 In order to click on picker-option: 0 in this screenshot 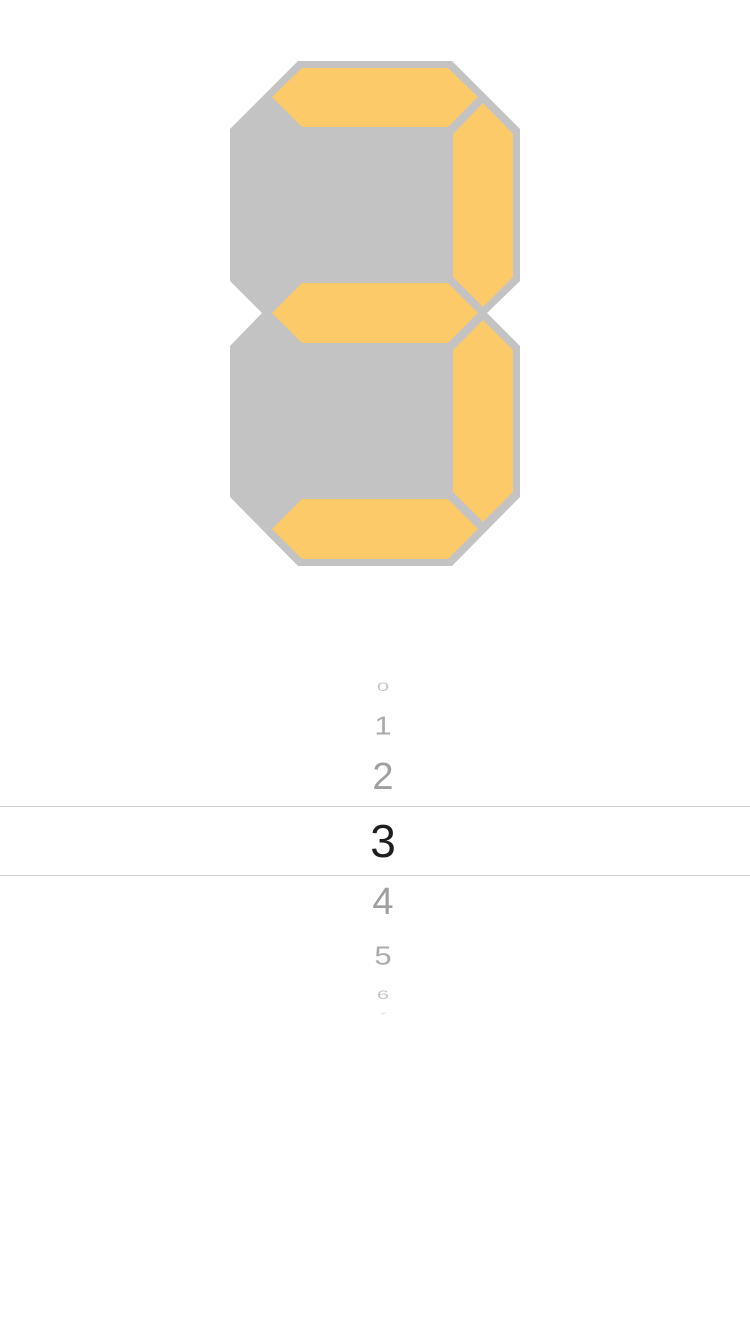, I will do `click(375, 687)`.